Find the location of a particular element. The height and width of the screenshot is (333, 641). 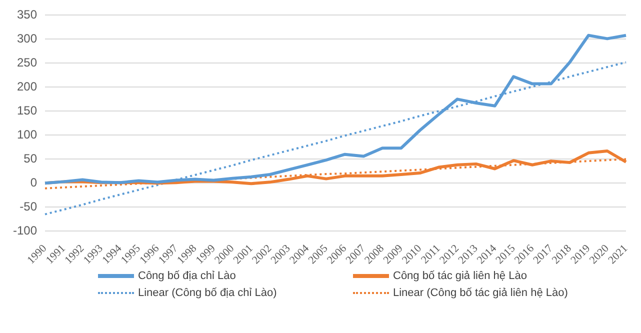

y-tick-label: 300 is located at coordinates (27, 39).